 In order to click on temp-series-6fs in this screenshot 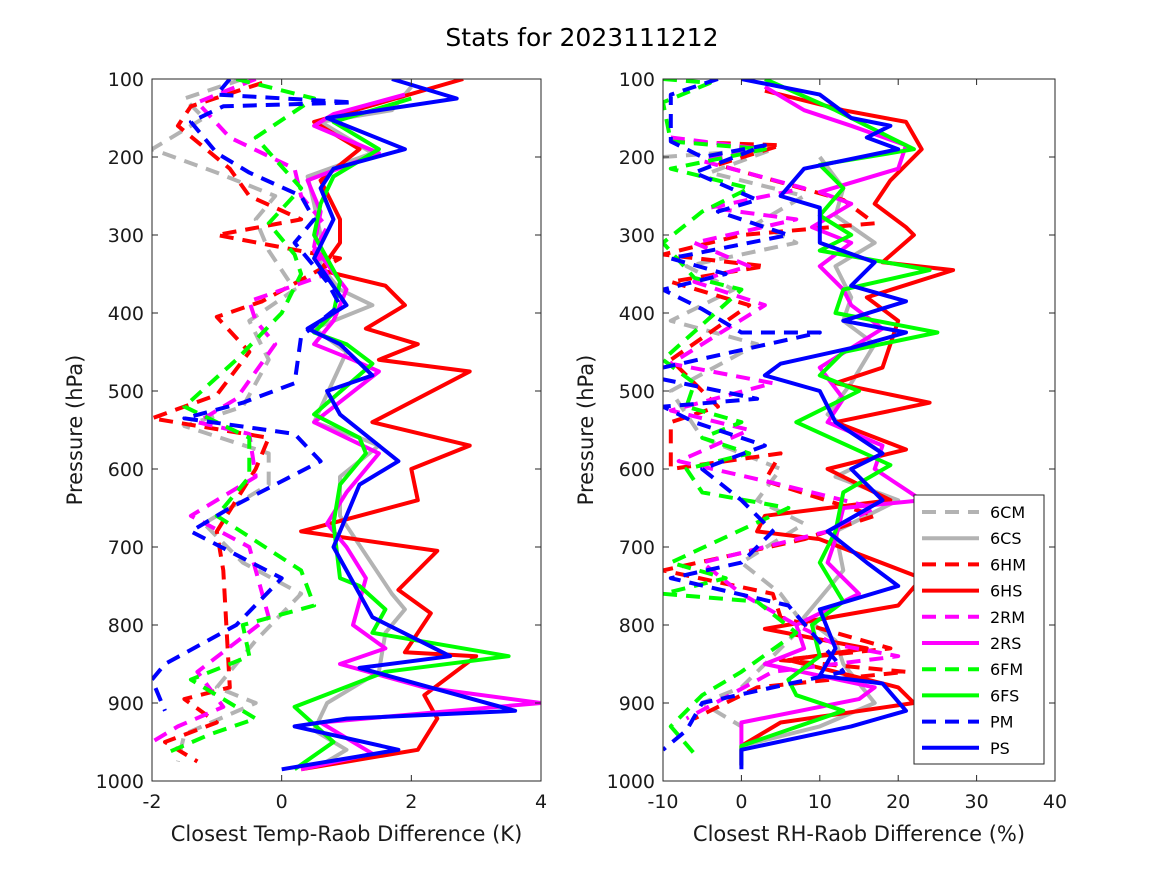, I will do `click(401, 433)`.